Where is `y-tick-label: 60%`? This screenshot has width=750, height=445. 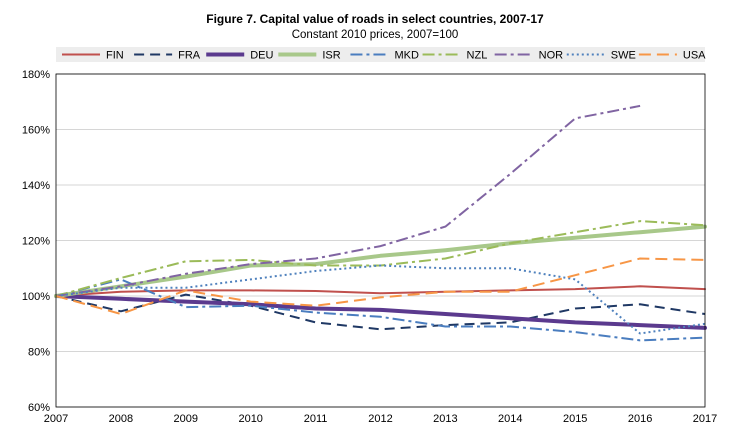
y-tick-label: 60% is located at coordinates (39, 408).